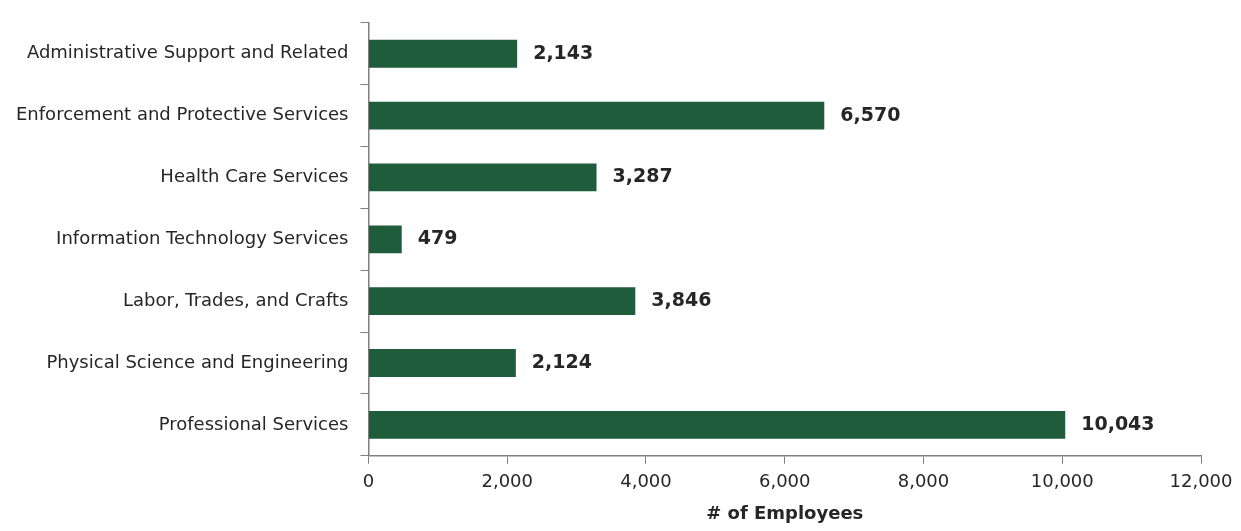  I want to click on x-tick-label: 0, so click(368, 481).